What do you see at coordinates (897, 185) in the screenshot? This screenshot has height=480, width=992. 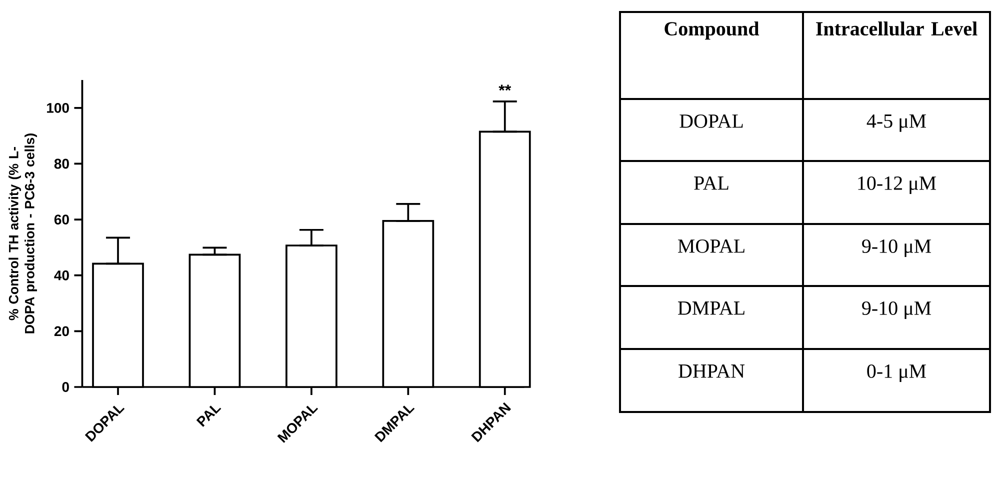 I see `text: 10-12 μM` at bounding box center [897, 185].